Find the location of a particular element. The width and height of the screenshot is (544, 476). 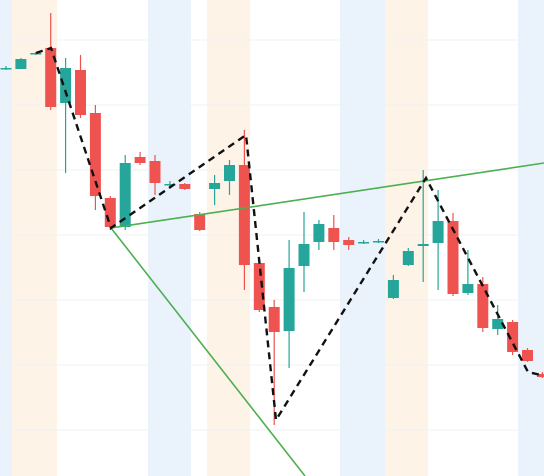

trend-line is located at coordinates (327, 195).